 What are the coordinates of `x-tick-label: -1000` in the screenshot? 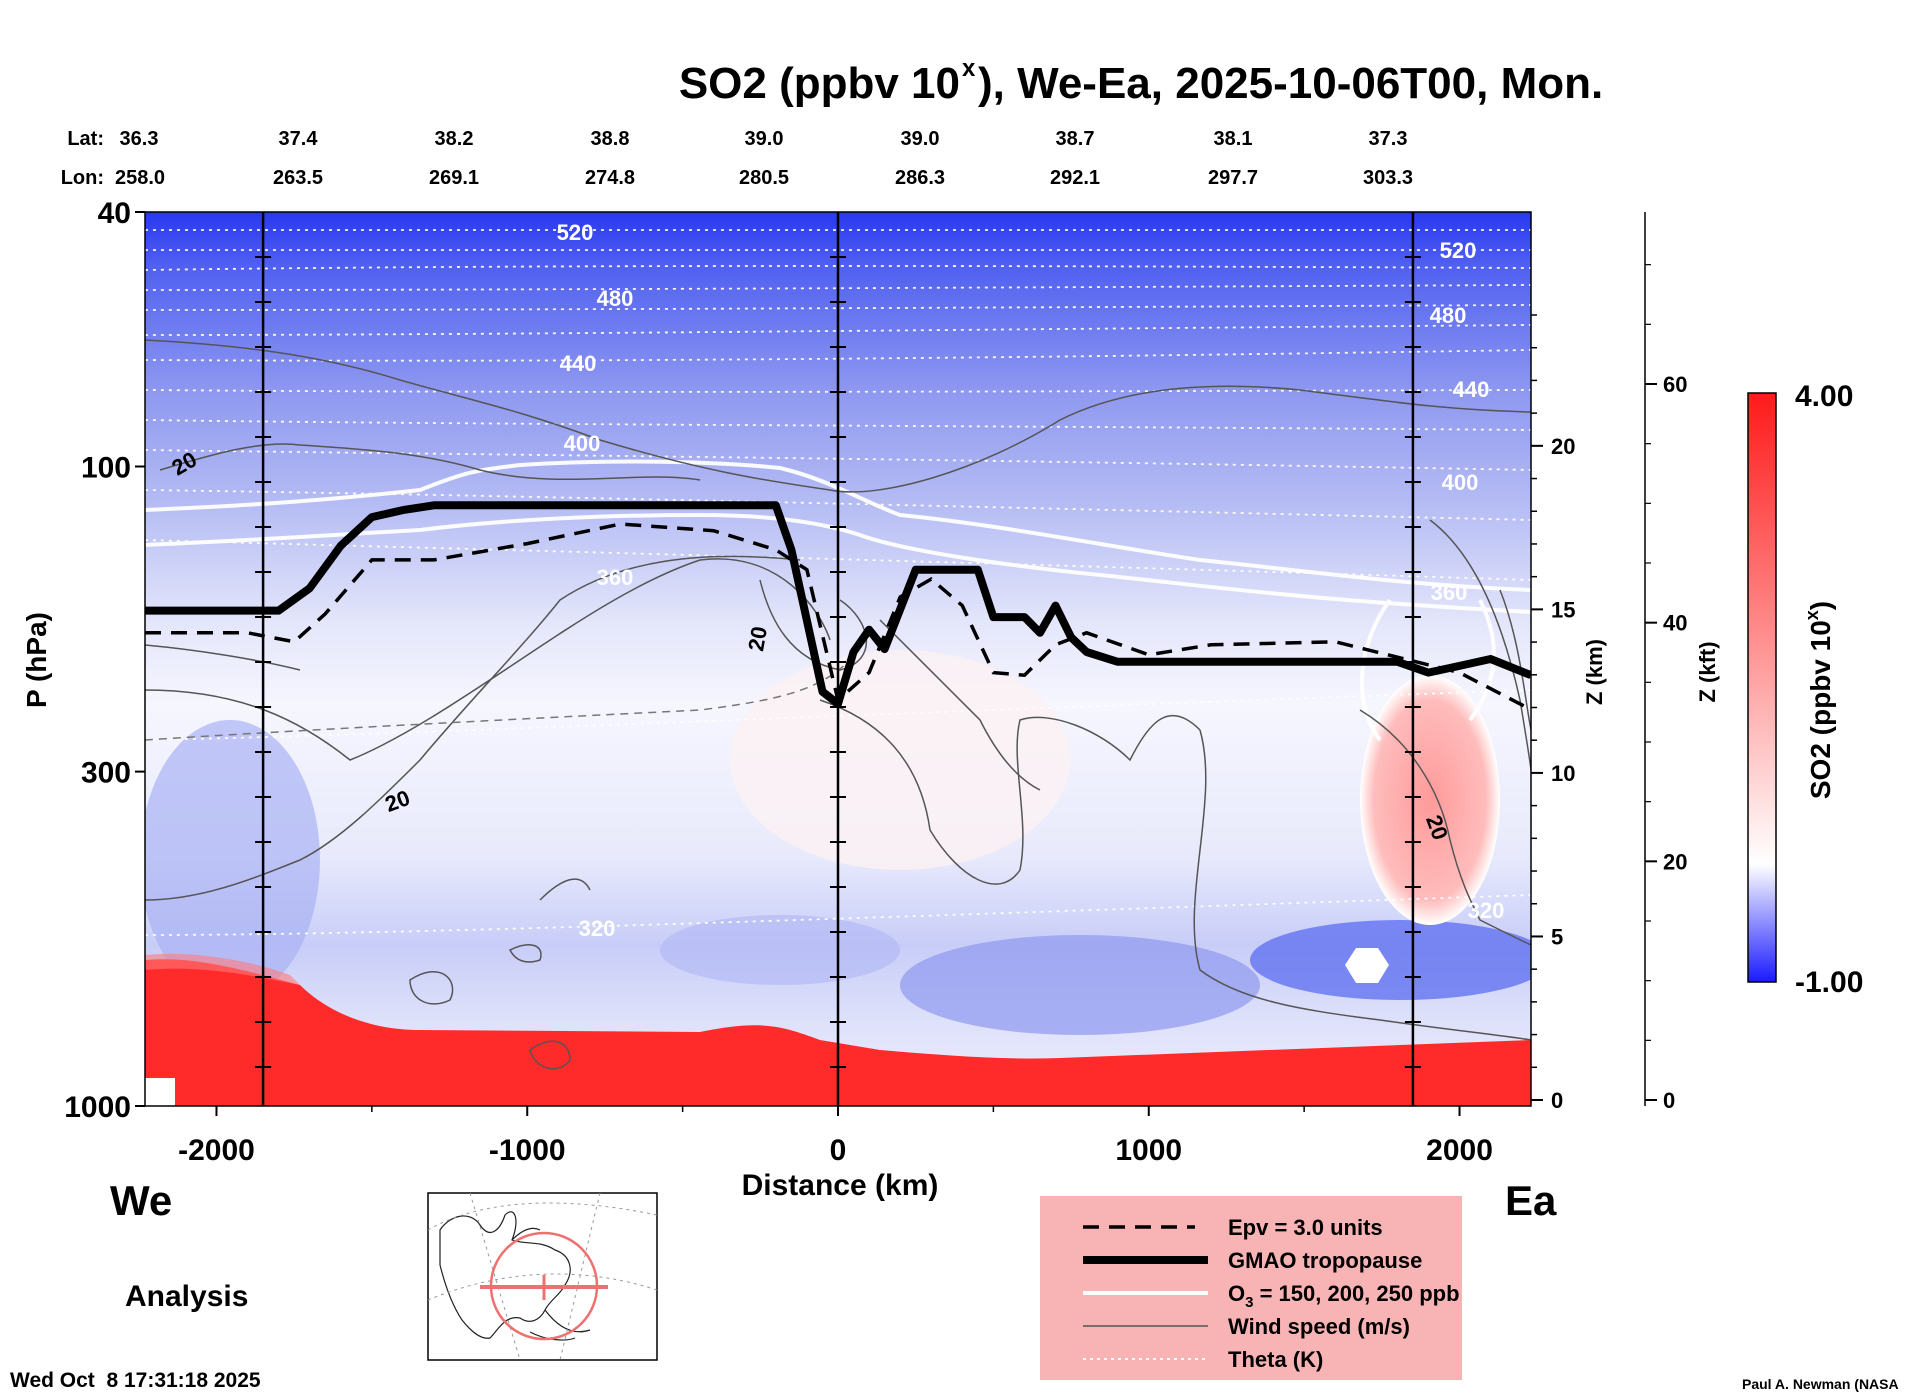 It's located at (527, 1150).